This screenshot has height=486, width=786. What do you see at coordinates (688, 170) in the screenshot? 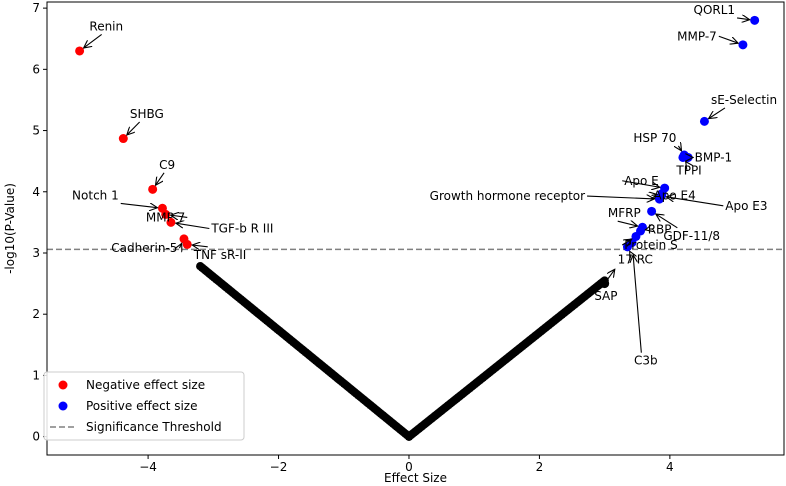
I see `annotation-label: TPPI` at bounding box center [688, 170].